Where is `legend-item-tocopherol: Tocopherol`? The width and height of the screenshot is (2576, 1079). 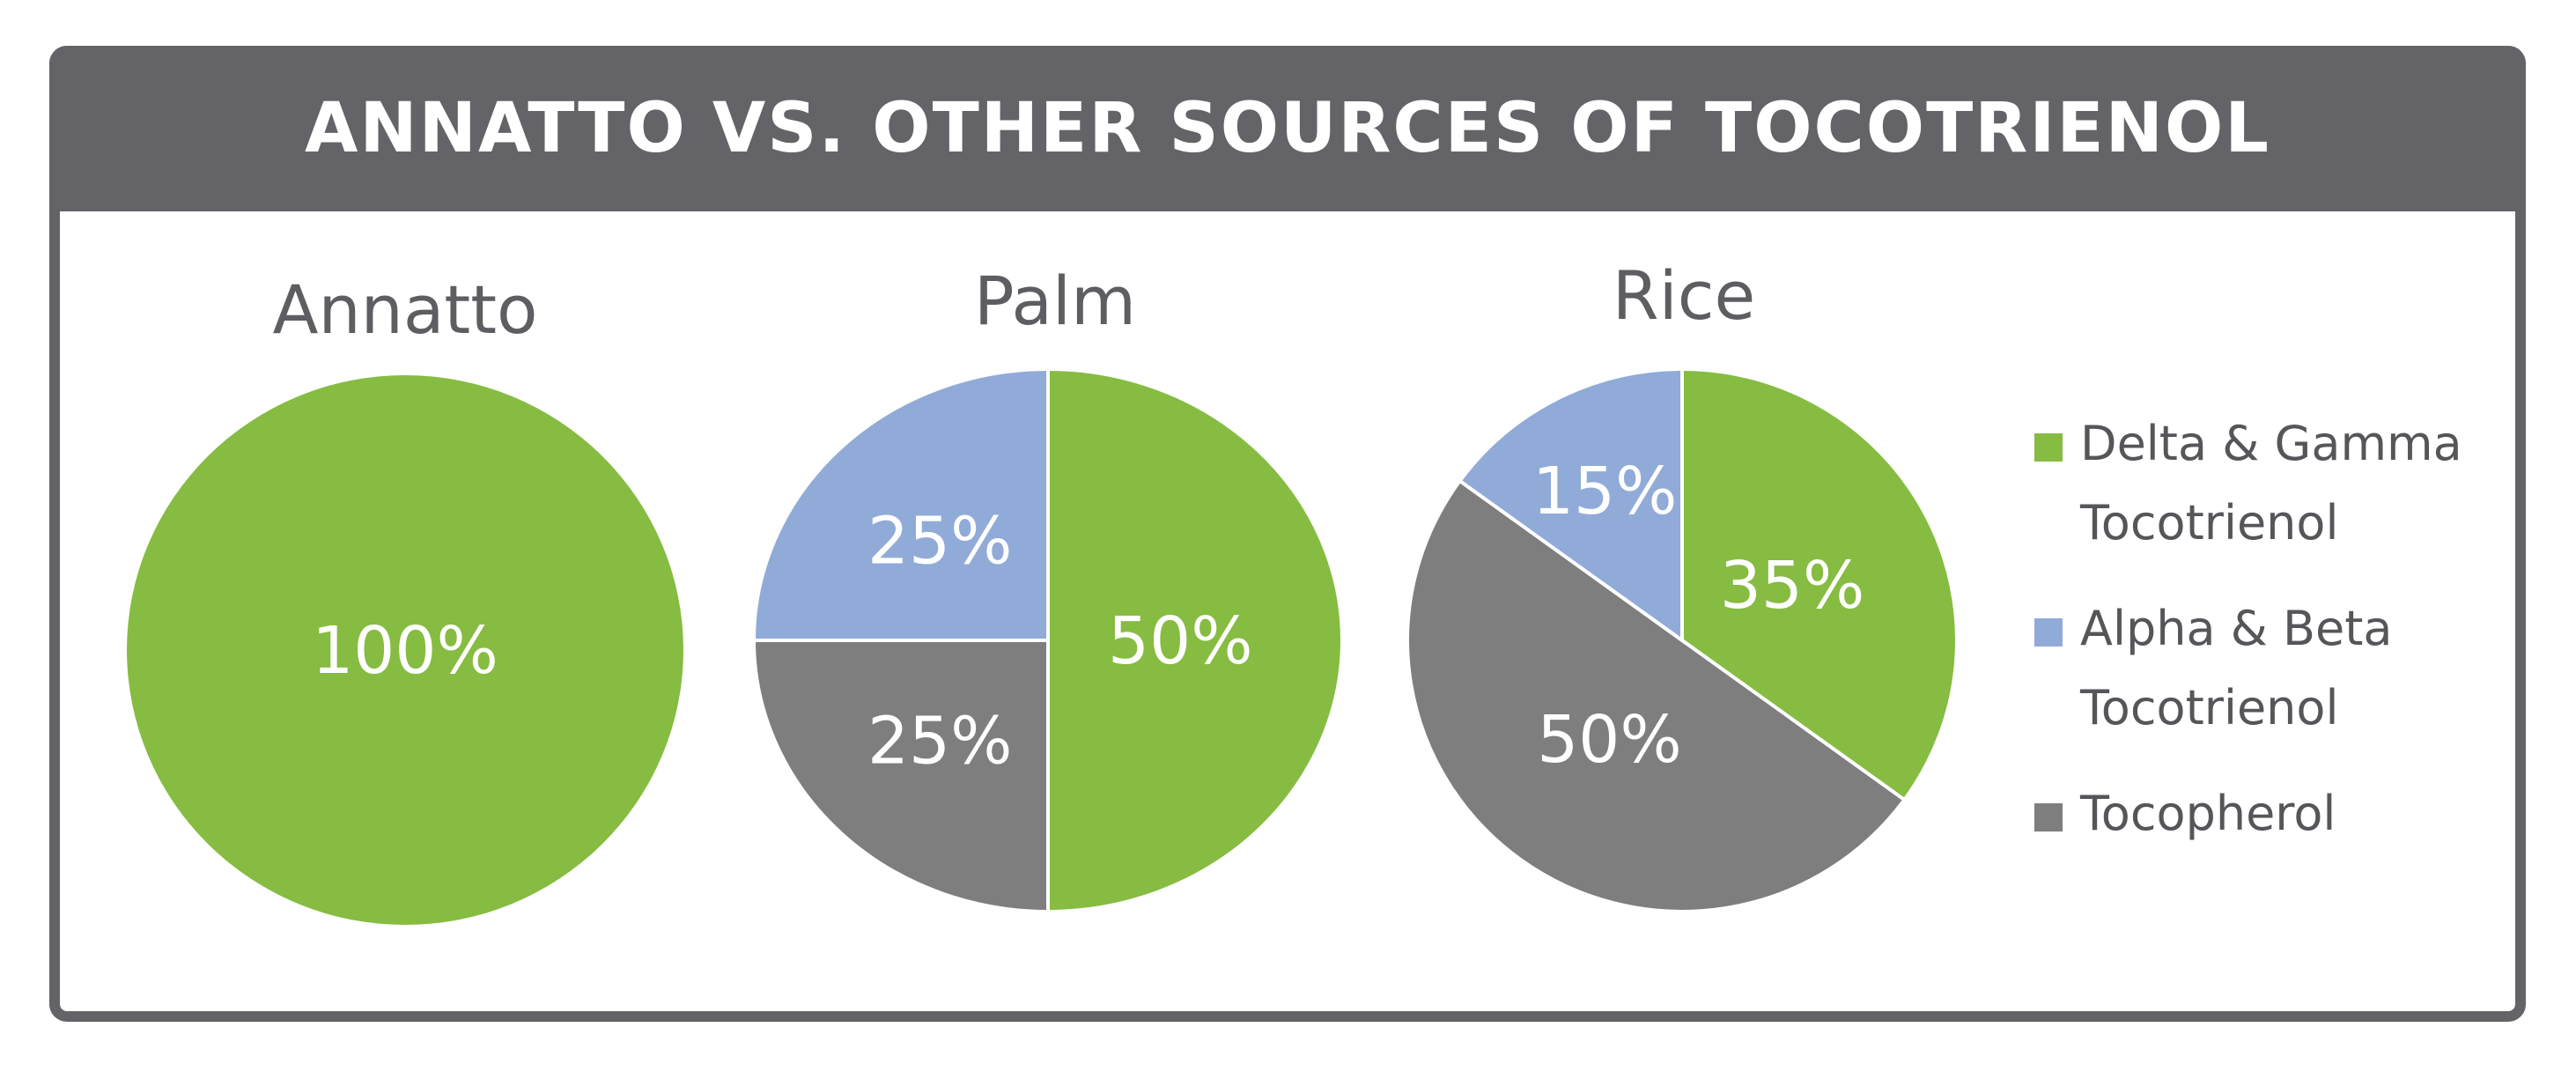 legend-item-tocopherol: Tocopherol is located at coordinates (2185, 813).